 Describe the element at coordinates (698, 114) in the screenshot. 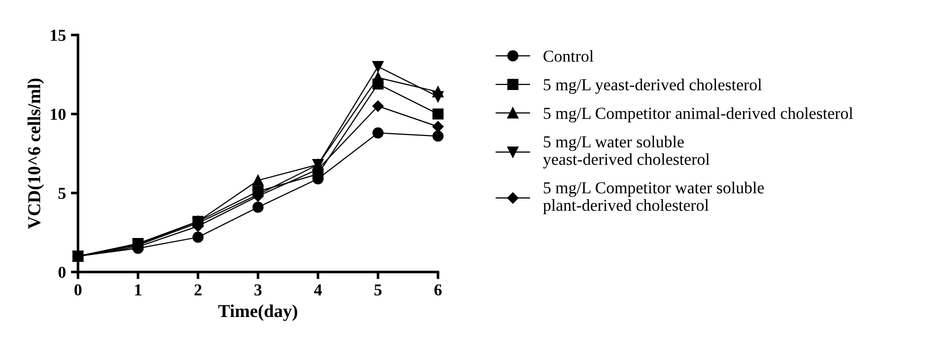

I see `legend-label: 5 mg/L Competitor animal-derived cholesterol` at that location.